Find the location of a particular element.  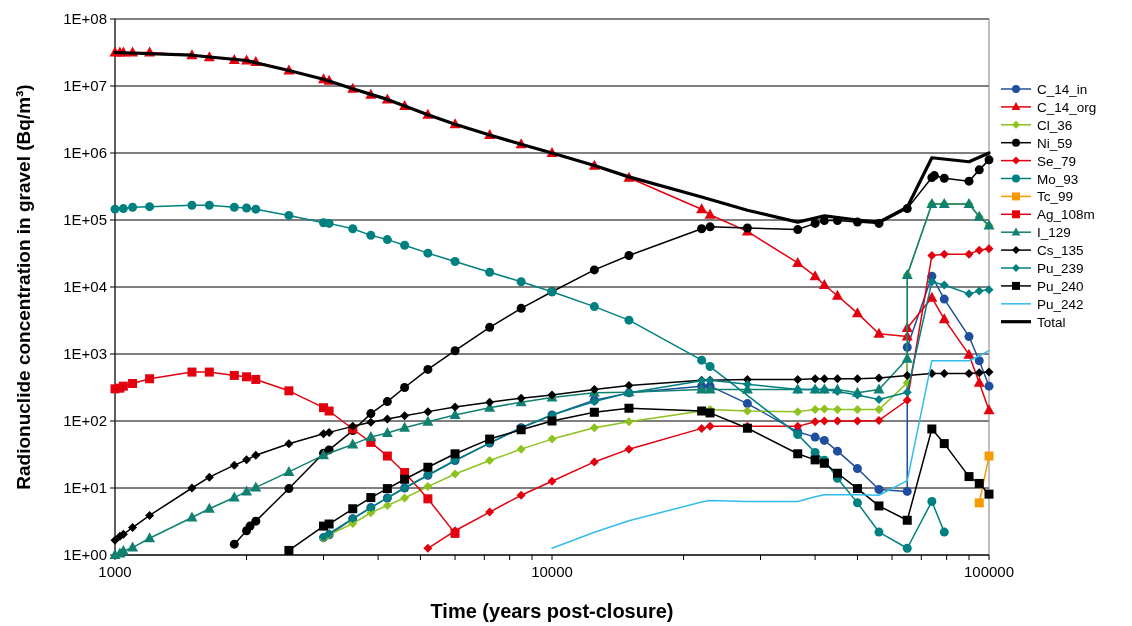

x-tick-label: 1000 is located at coordinates (115, 571).